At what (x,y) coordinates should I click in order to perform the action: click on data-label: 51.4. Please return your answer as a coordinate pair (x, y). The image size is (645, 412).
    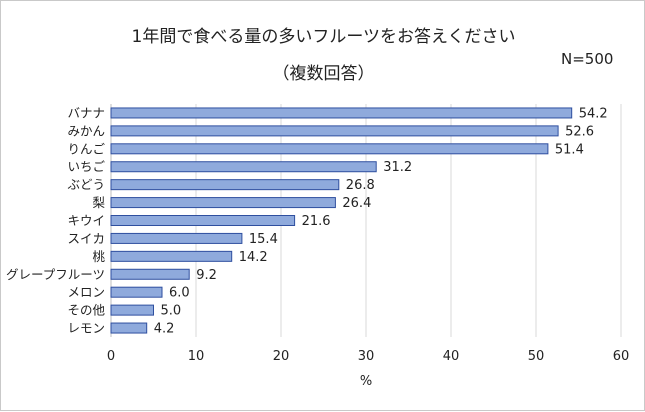
    Looking at the image, I should click on (569, 149).